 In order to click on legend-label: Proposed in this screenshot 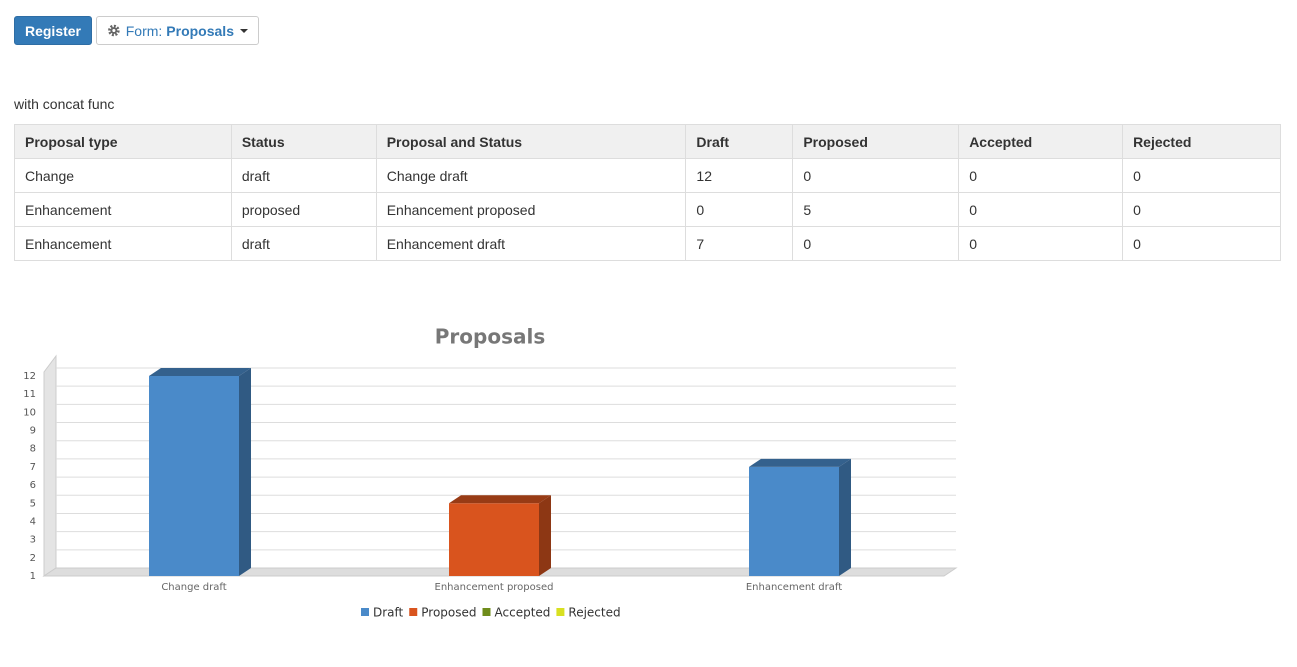, I will do `click(448, 613)`.